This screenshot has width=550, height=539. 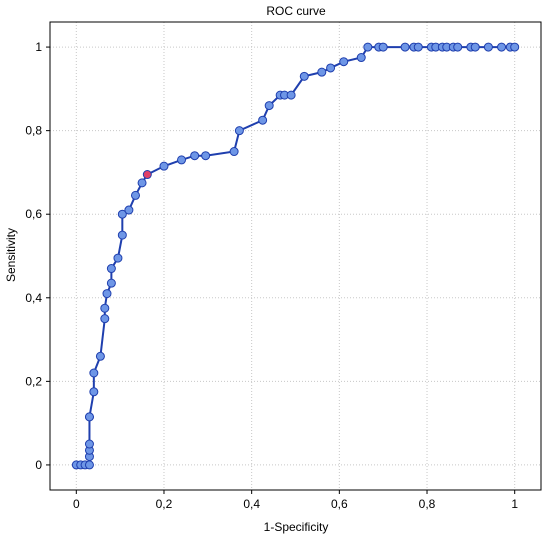 What do you see at coordinates (38, 47) in the screenshot?
I see `y-tick-label: 1` at bounding box center [38, 47].